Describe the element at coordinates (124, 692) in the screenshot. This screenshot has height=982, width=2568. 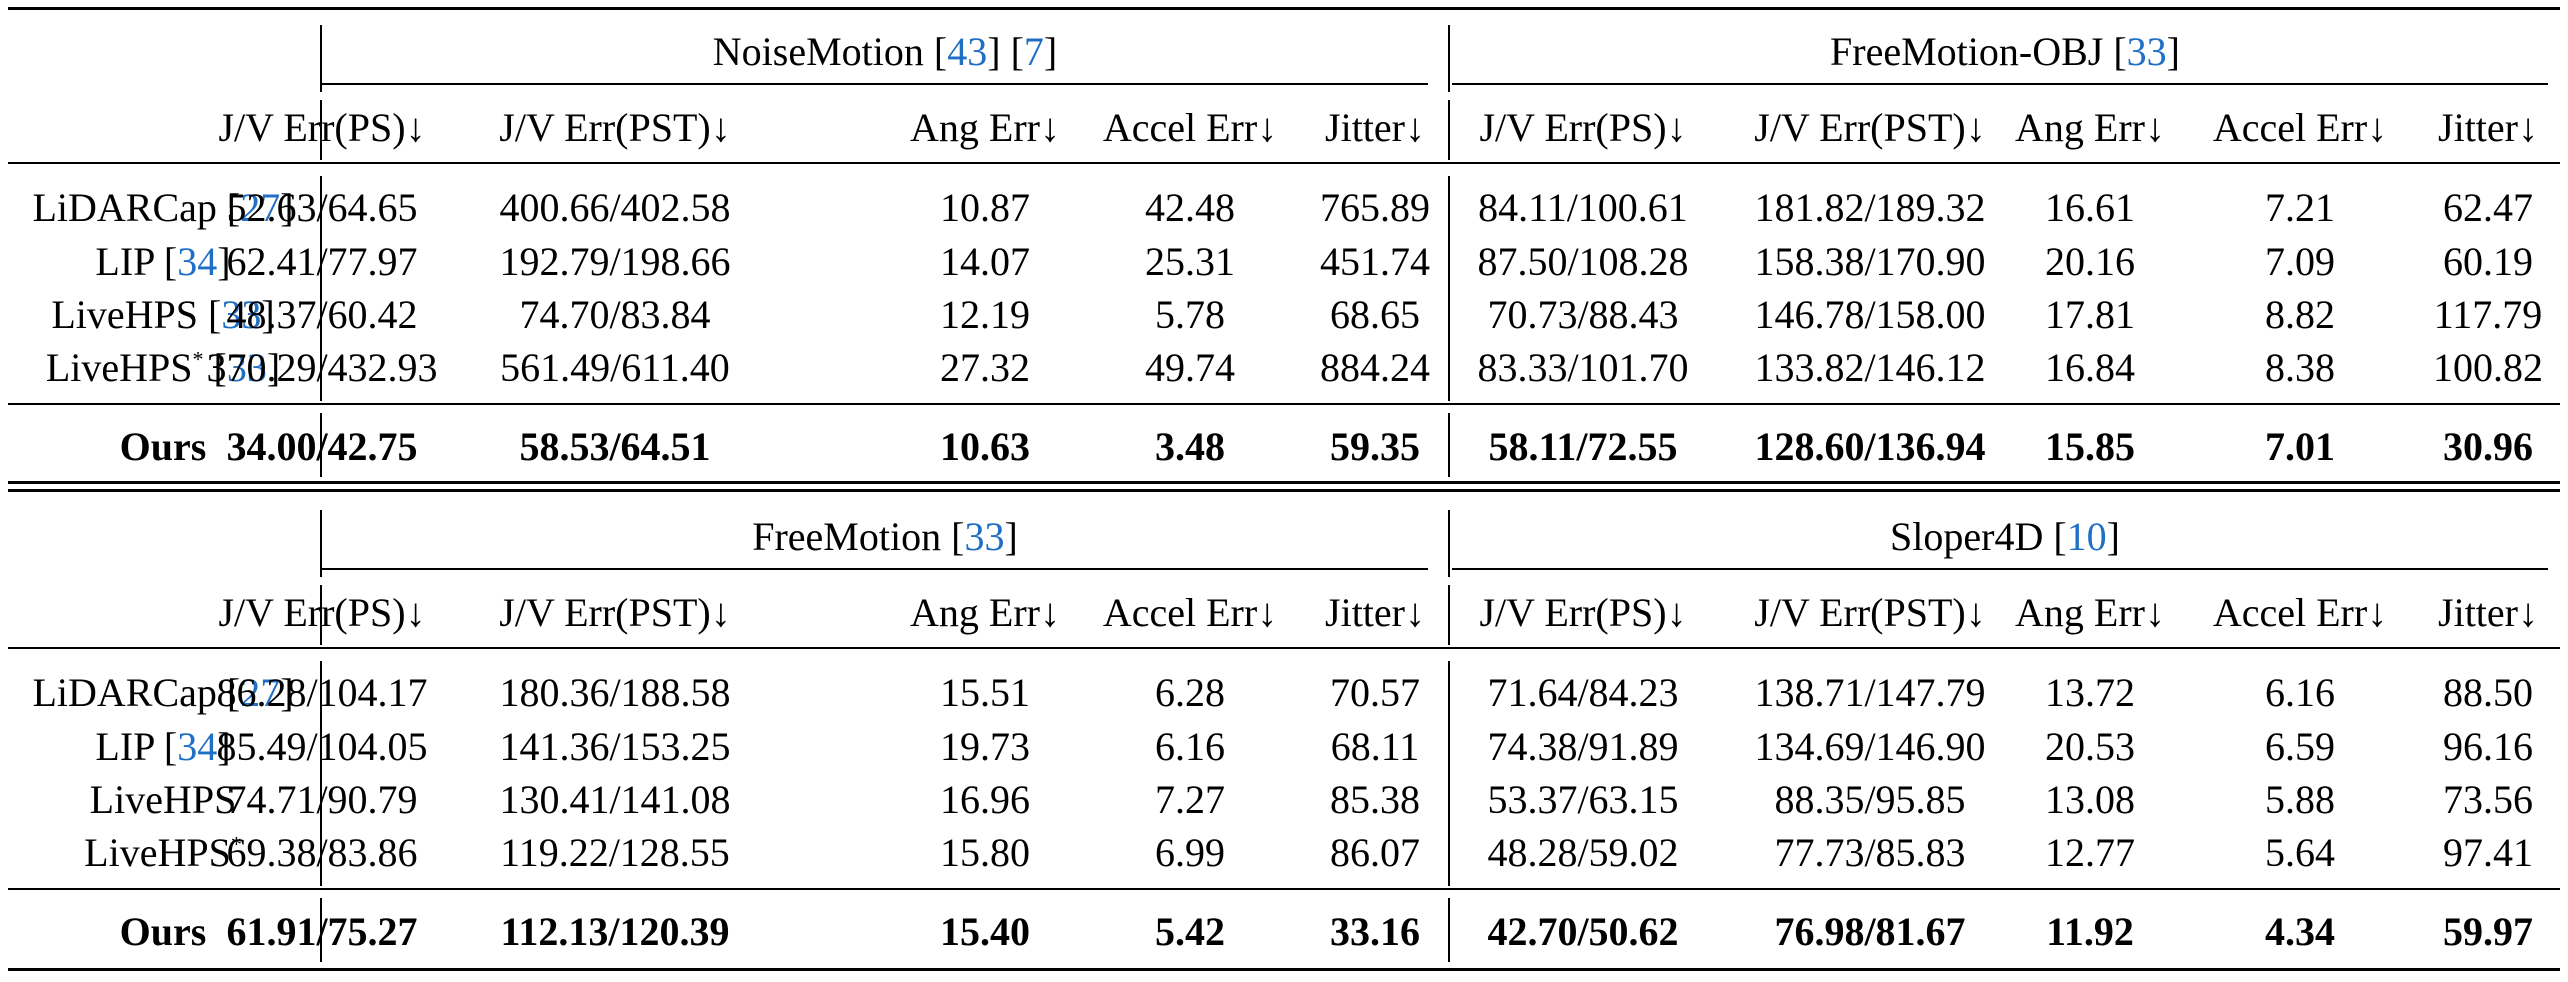
I see `method-label: LiDARCap` at that location.